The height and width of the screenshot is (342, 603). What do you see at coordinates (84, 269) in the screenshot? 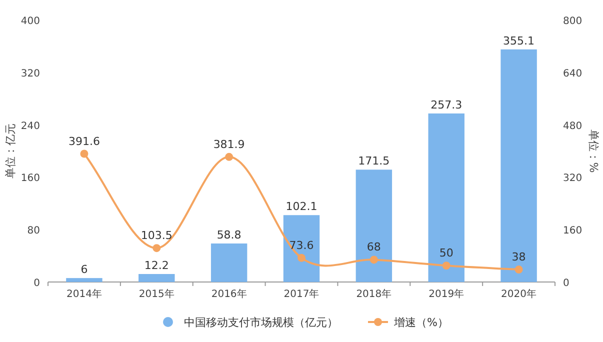
I see `data-label: 6` at bounding box center [84, 269].